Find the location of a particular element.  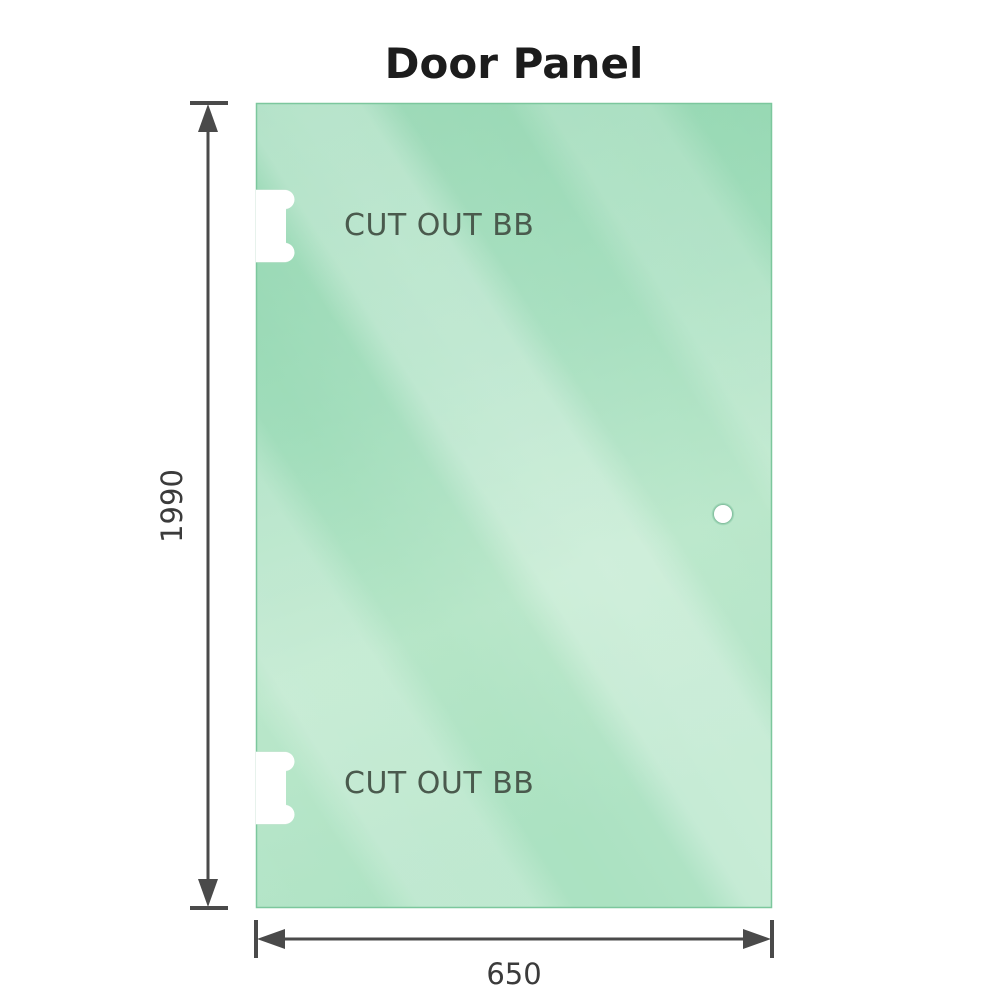

width-dimension-label: 650 is located at coordinates (513, 974).